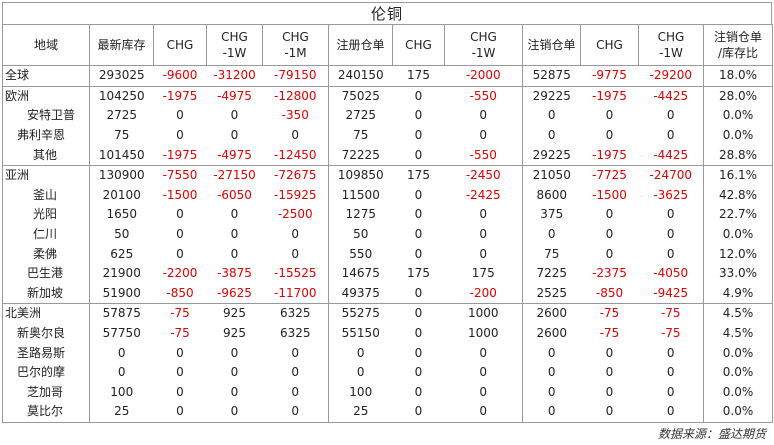 The image size is (774, 445). I want to click on region-cell: 巴生港, so click(46, 273).